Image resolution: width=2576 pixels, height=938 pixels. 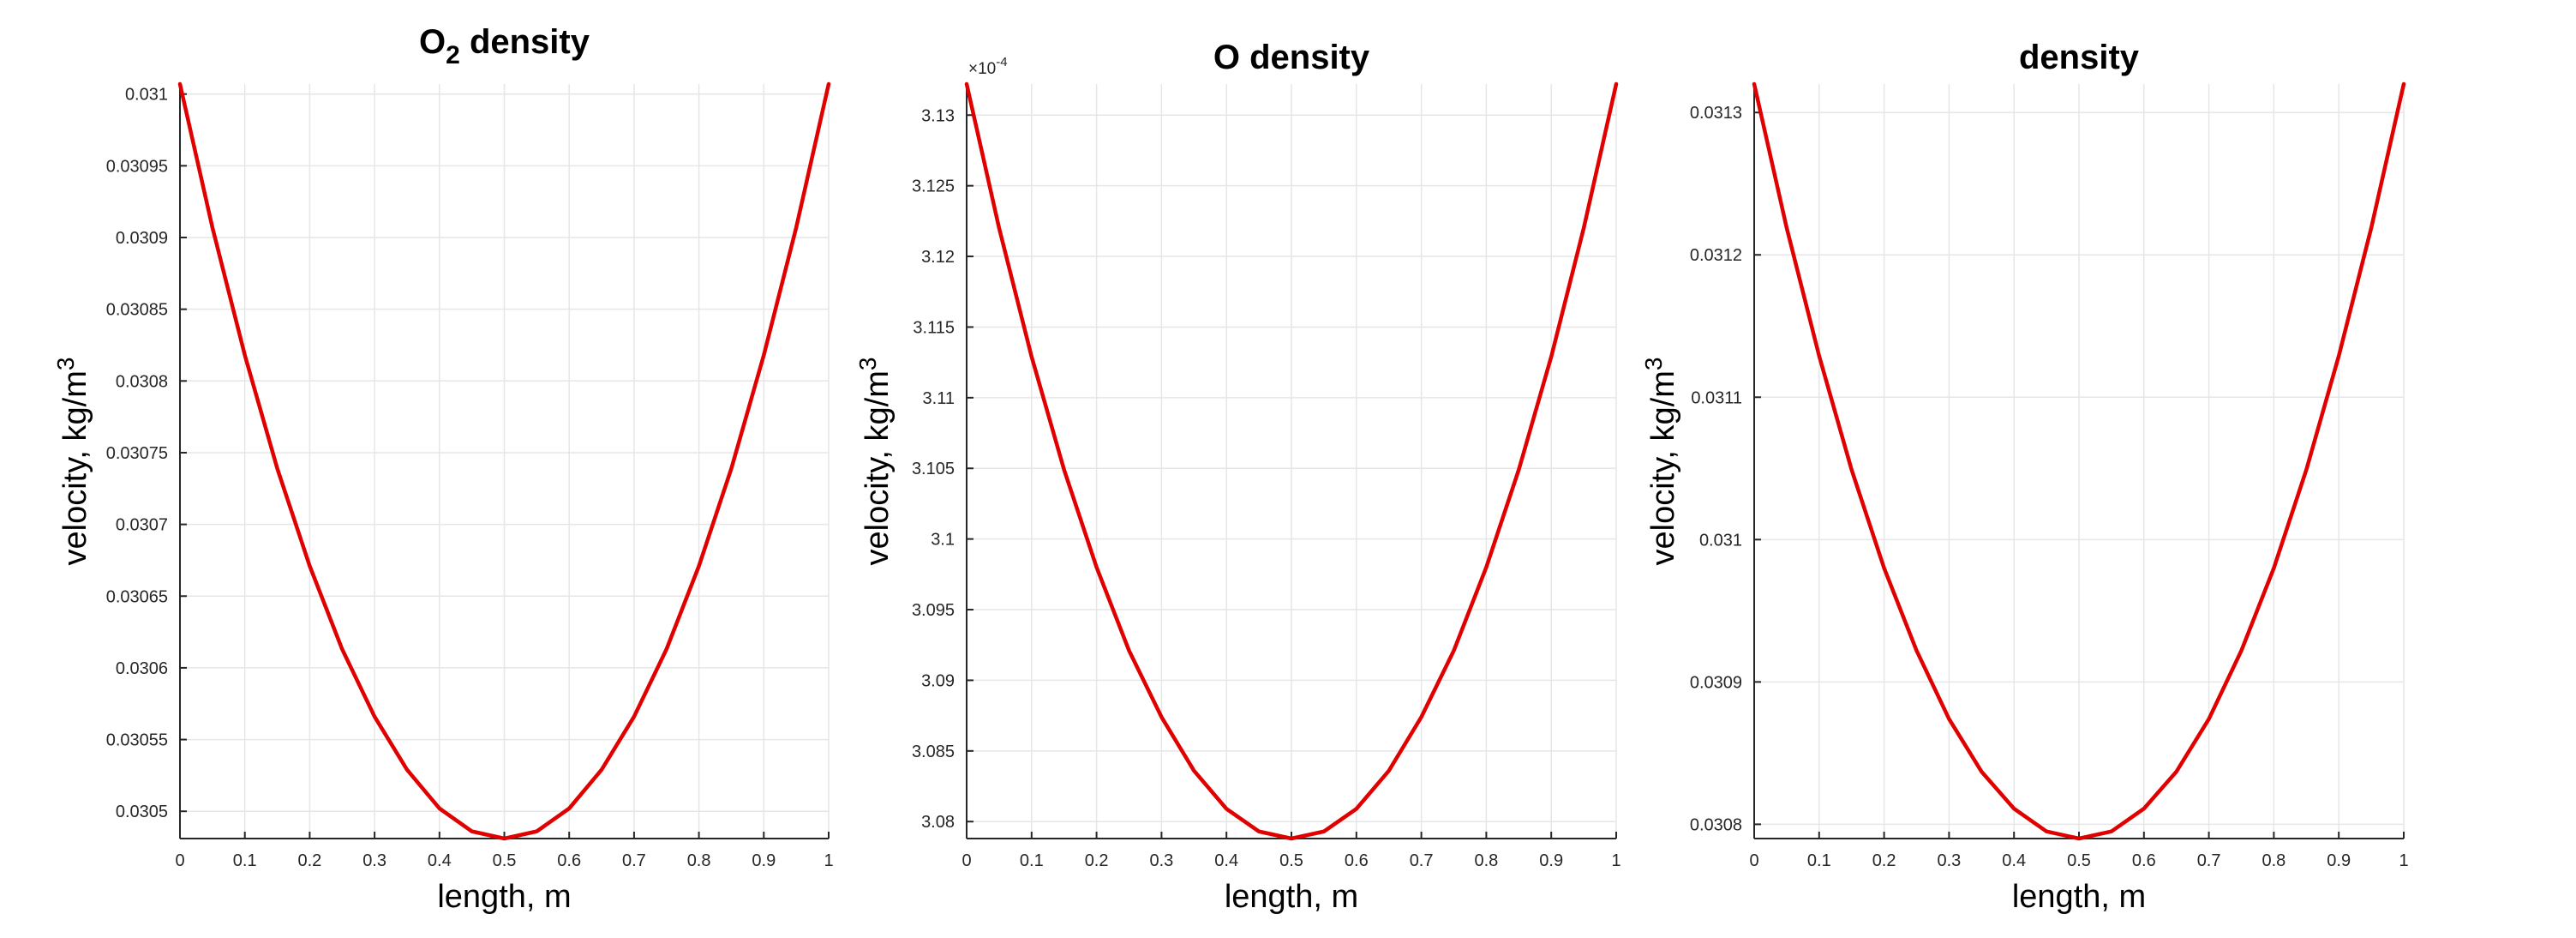 What do you see at coordinates (137, 596) in the screenshot?
I see `y-tick-label: 0.03065` at bounding box center [137, 596].